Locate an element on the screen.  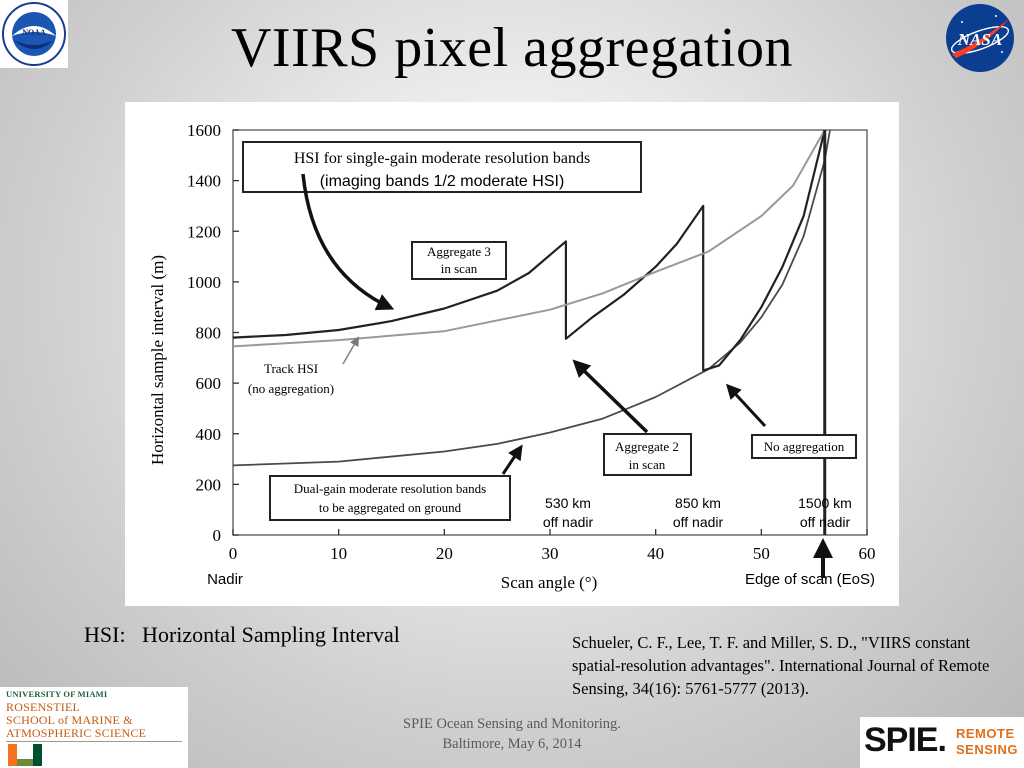
arrow-aggregate2 is located at coordinates (610, 396).